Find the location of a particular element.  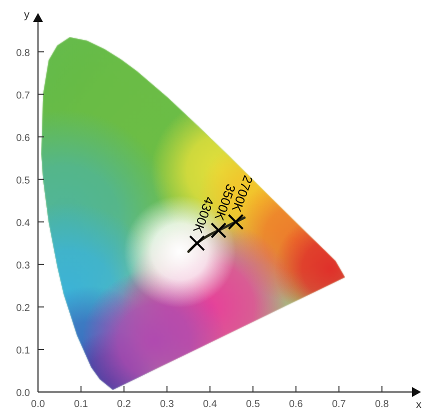

x-tick-label: 0.0 is located at coordinates (38, 404).